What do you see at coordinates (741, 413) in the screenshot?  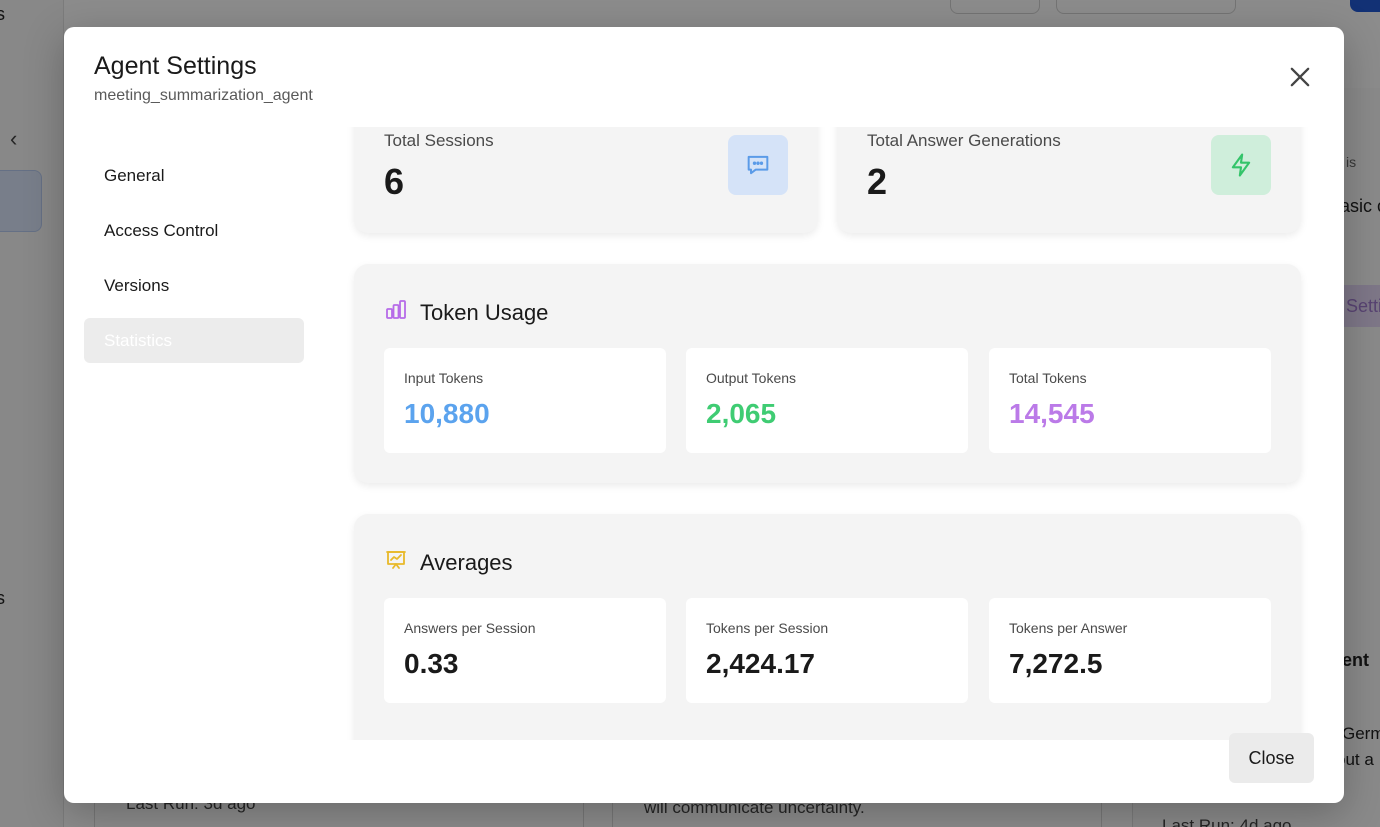 I see `output-tokens-value: 2,065` at bounding box center [741, 413].